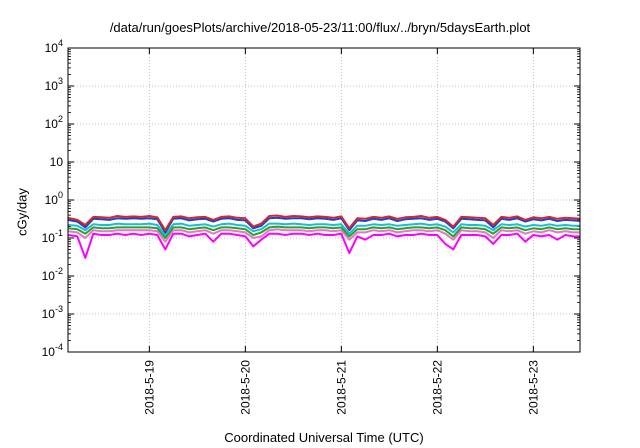 The image size is (640, 448). Describe the element at coordinates (54, 122) in the screenshot. I see `y-tick-label: 10²` at that location.